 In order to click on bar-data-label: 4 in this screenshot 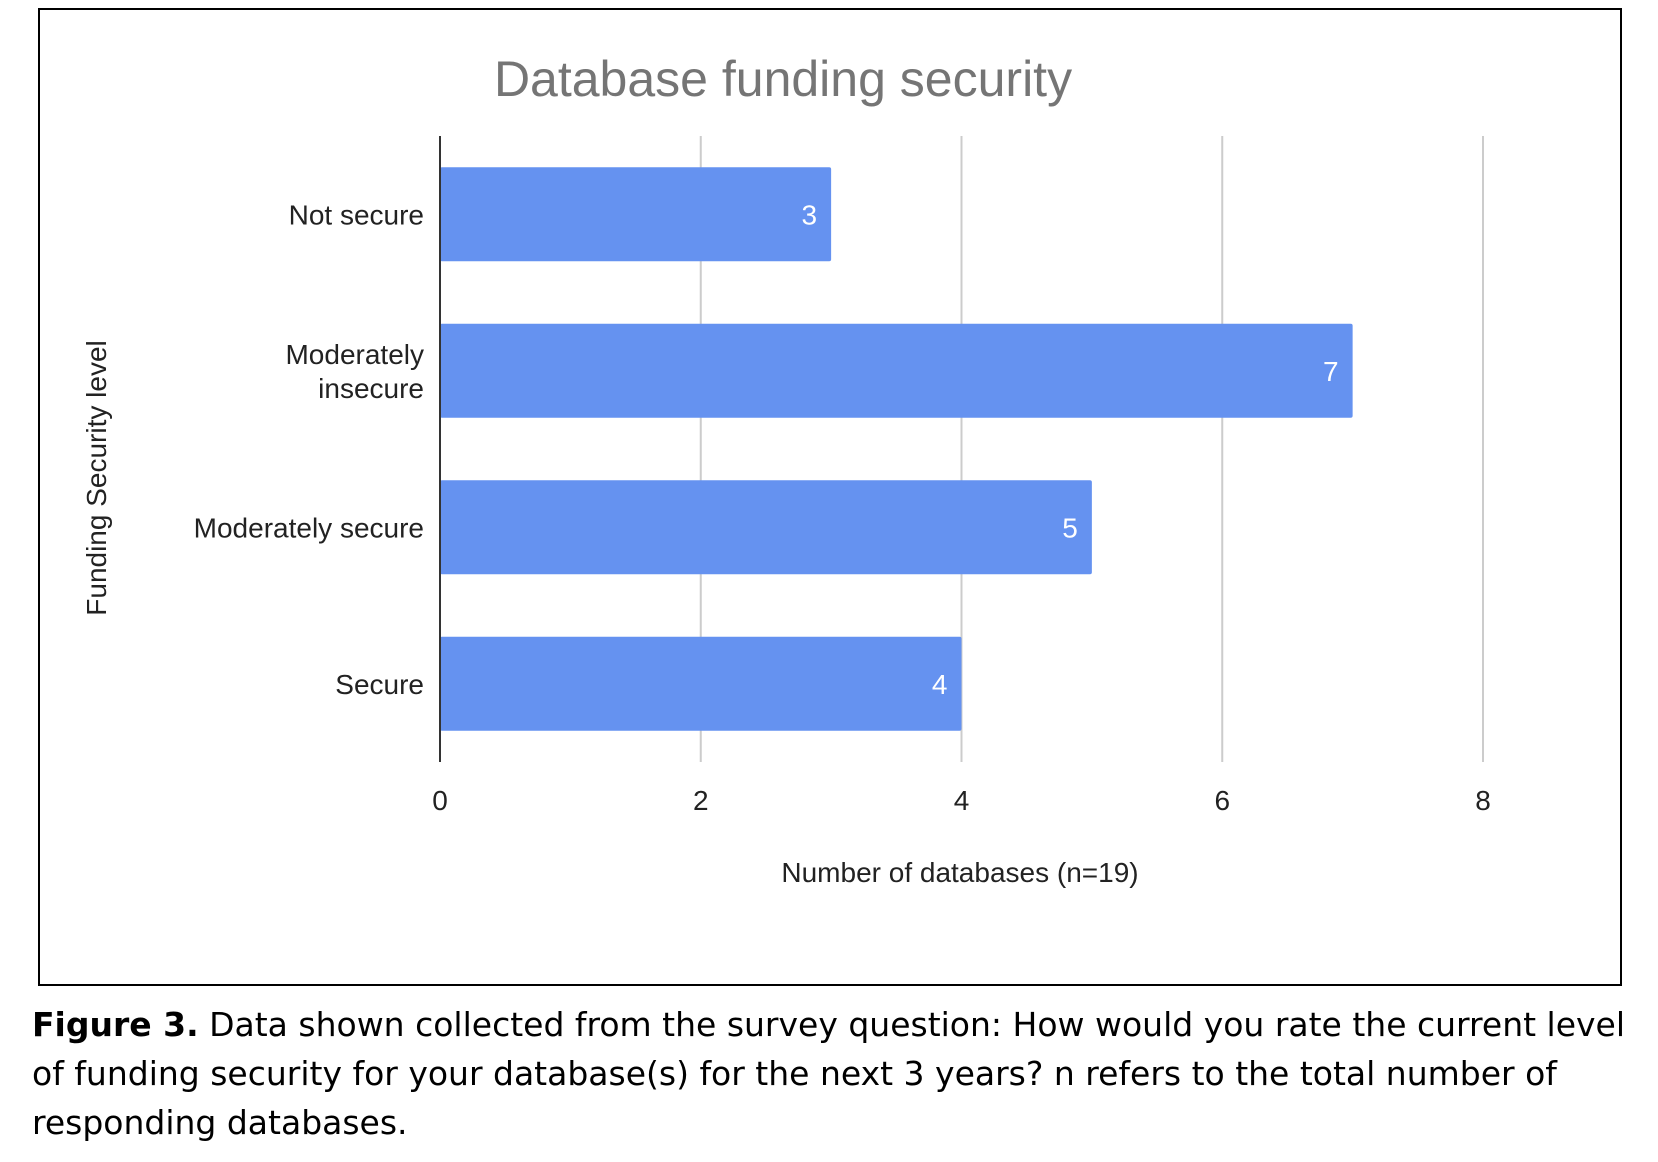, I will do `click(940, 684)`.